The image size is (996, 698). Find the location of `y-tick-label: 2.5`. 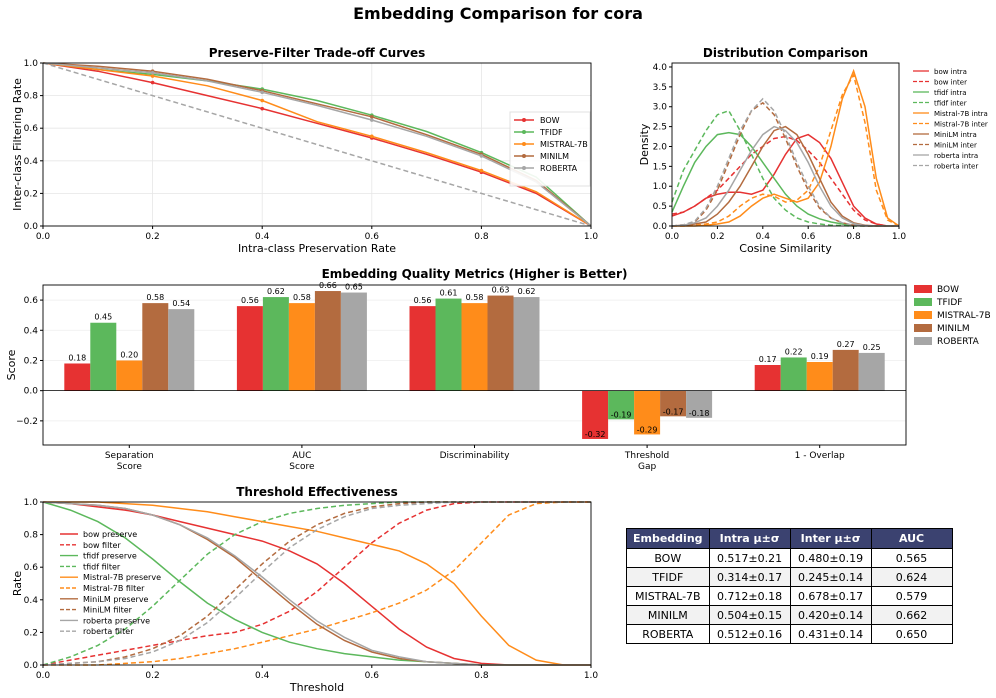

y-tick-label: 2.5 is located at coordinates (660, 128).